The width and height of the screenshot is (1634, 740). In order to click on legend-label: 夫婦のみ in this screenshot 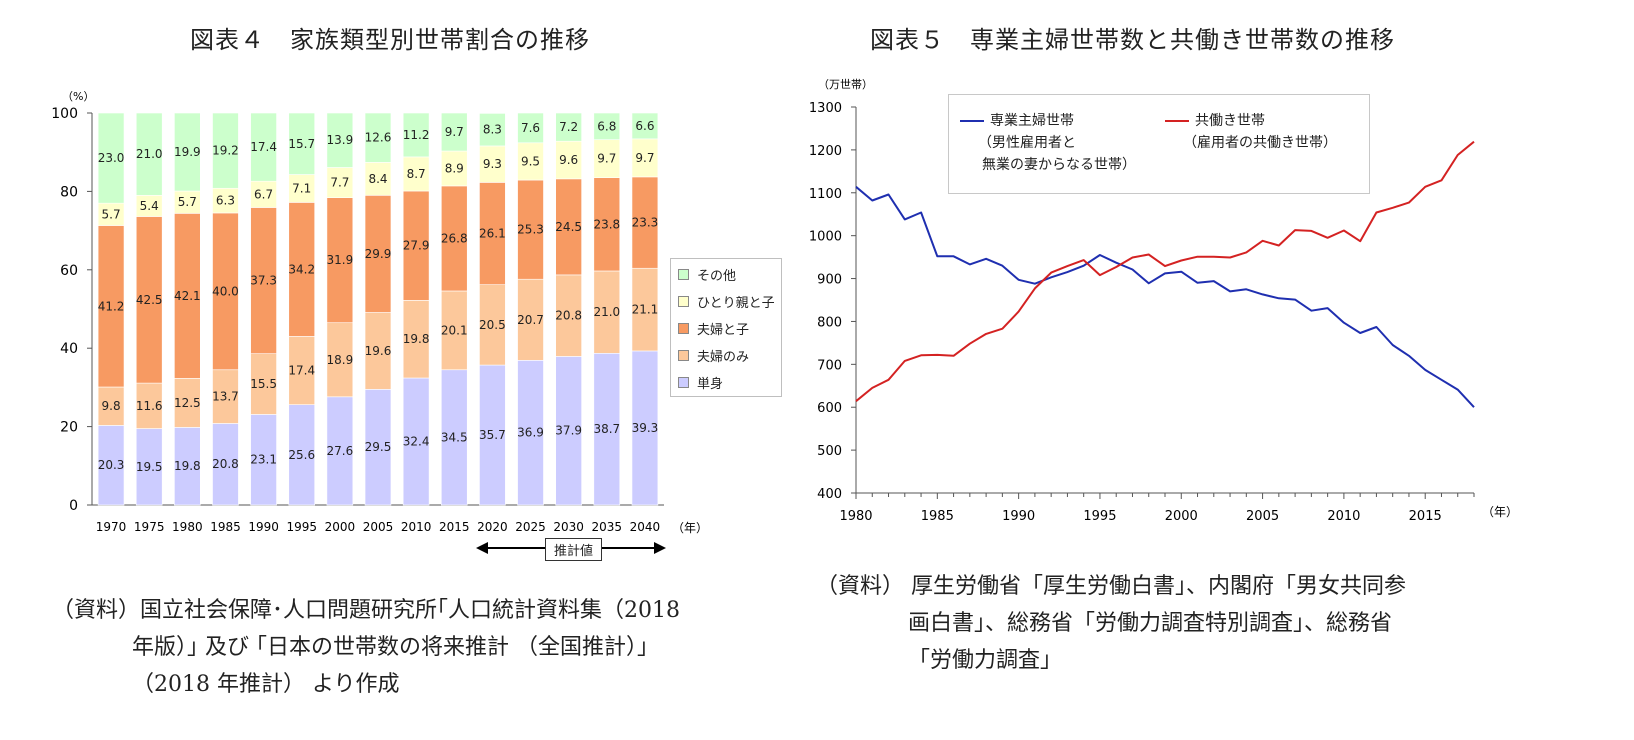, I will do `click(723, 357)`.